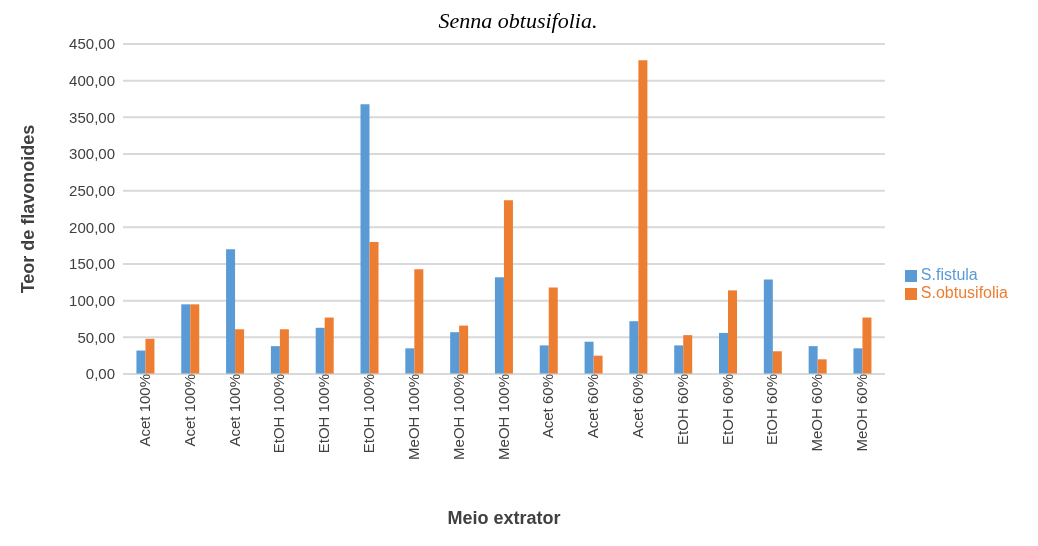  Describe the element at coordinates (100, 374) in the screenshot. I see `y-tick-label: 0,00` at that location.